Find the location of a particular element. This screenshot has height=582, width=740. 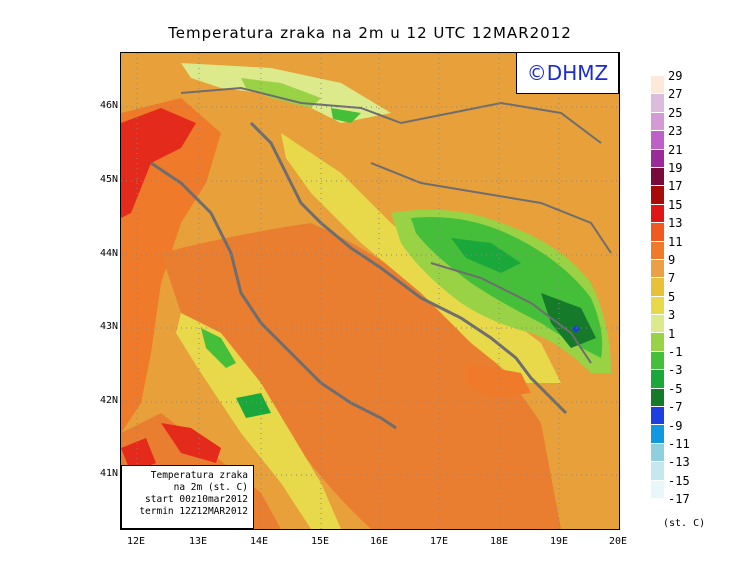

lon-label: 19E is located at coordinates (559, 541).